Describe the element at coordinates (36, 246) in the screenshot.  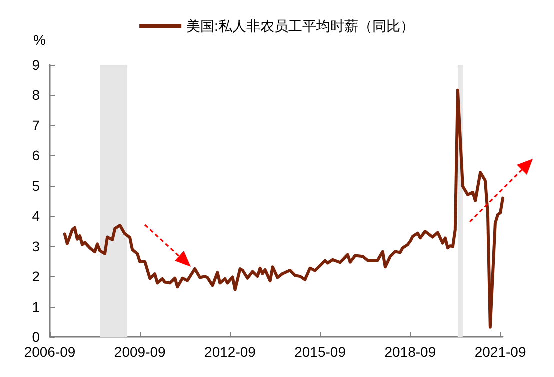
I see `y-tick-label: 3` at that location.